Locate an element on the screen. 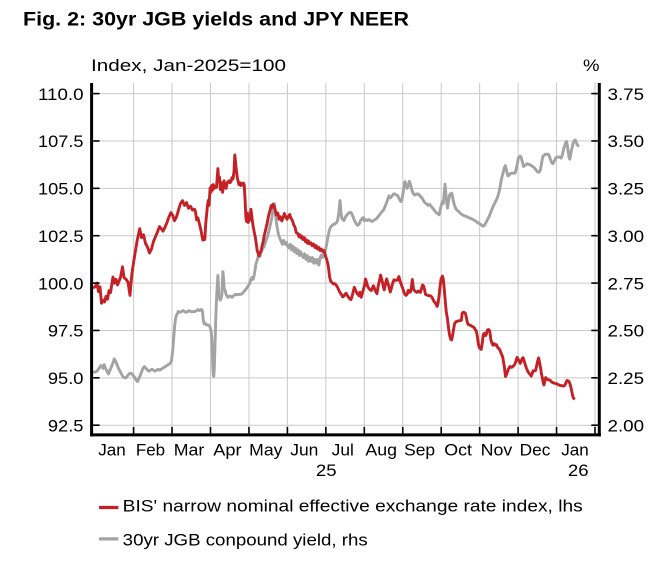 This screenshot has height=572, width=668. svg-text: Nov is located at coordinates (497, 451).